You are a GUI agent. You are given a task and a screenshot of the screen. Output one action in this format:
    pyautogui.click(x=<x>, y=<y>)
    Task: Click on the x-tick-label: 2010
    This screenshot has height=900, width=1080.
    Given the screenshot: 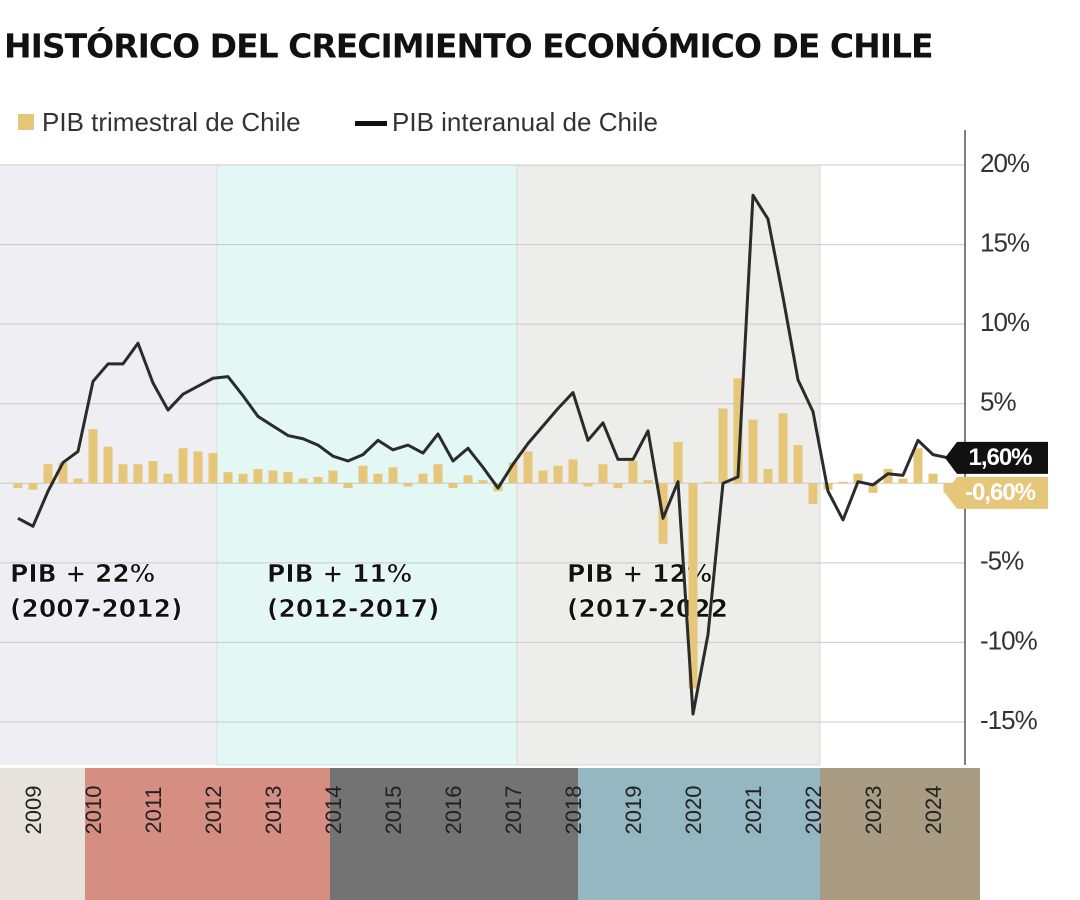 What is the action you would take?
    pyautogui.click(x=93, y=810)
    